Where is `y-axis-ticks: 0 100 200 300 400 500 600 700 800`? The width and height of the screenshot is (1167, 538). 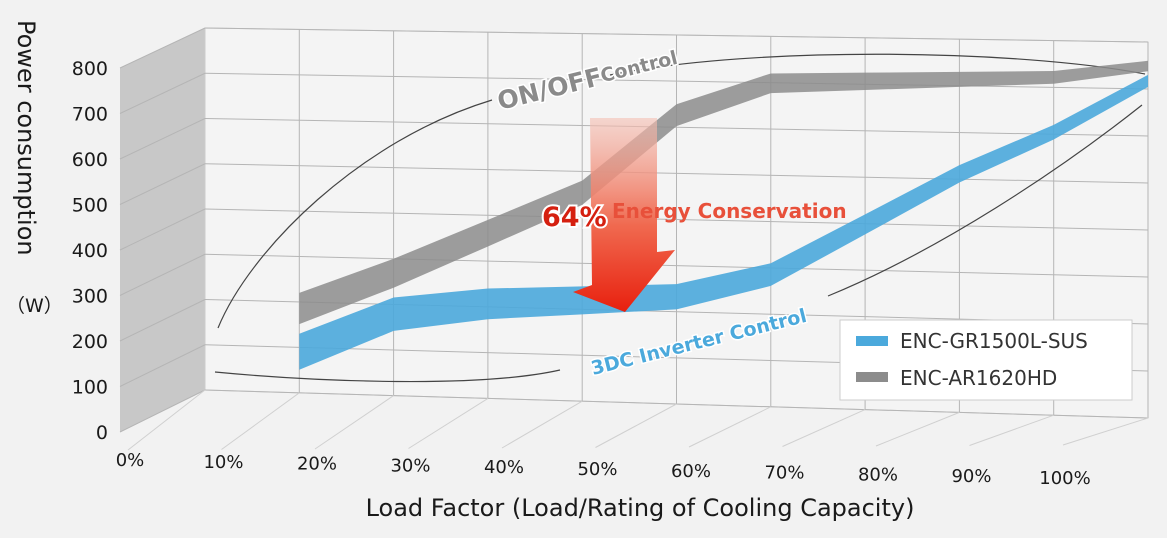 y-axis-ticks: 0 100 200 300 400 500 600 700 800 is located at coordinates (90, 251).